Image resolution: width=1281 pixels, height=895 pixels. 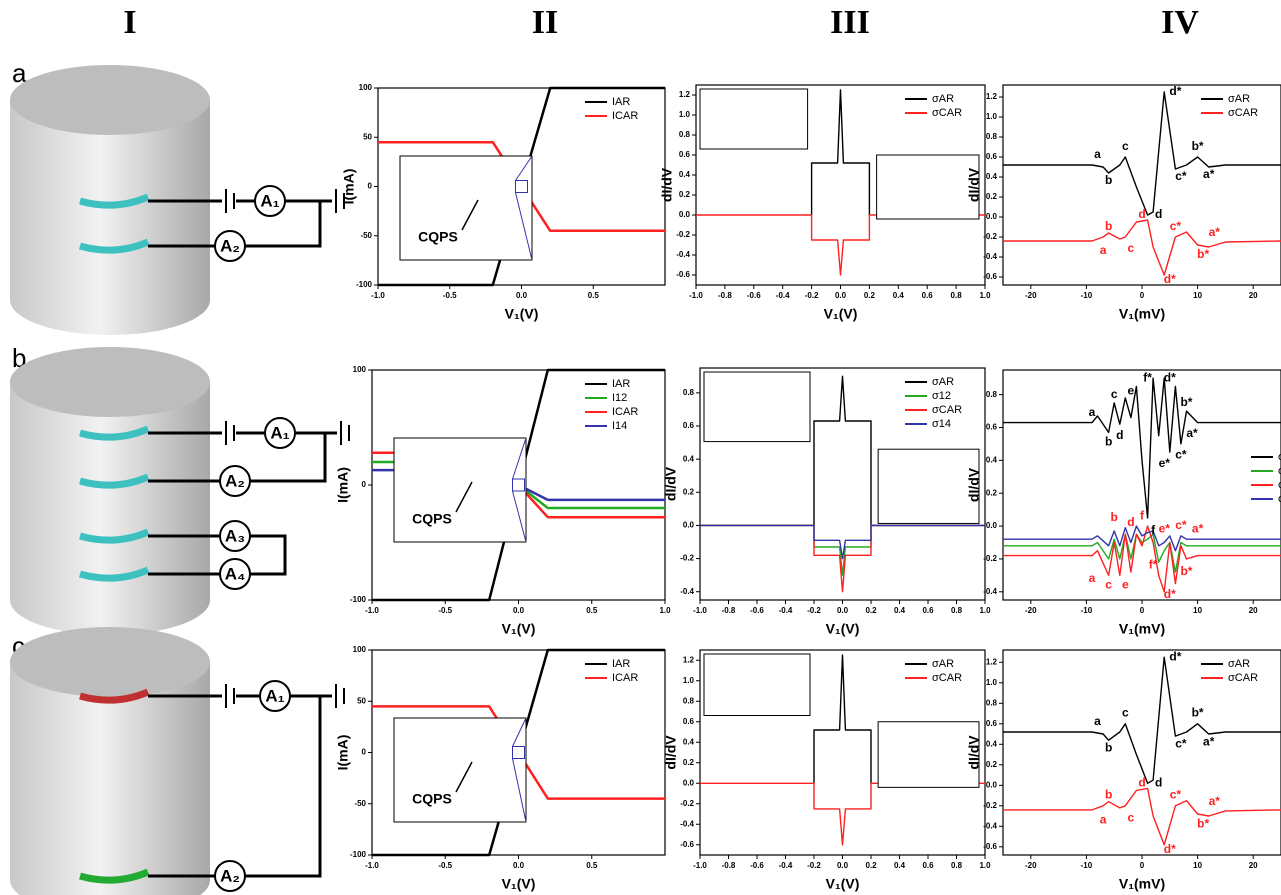 What do you see at coordinates (974, 184) in the screenshot?
I see `y-axis-label: dI/dV` at bounding box center [974, 184].